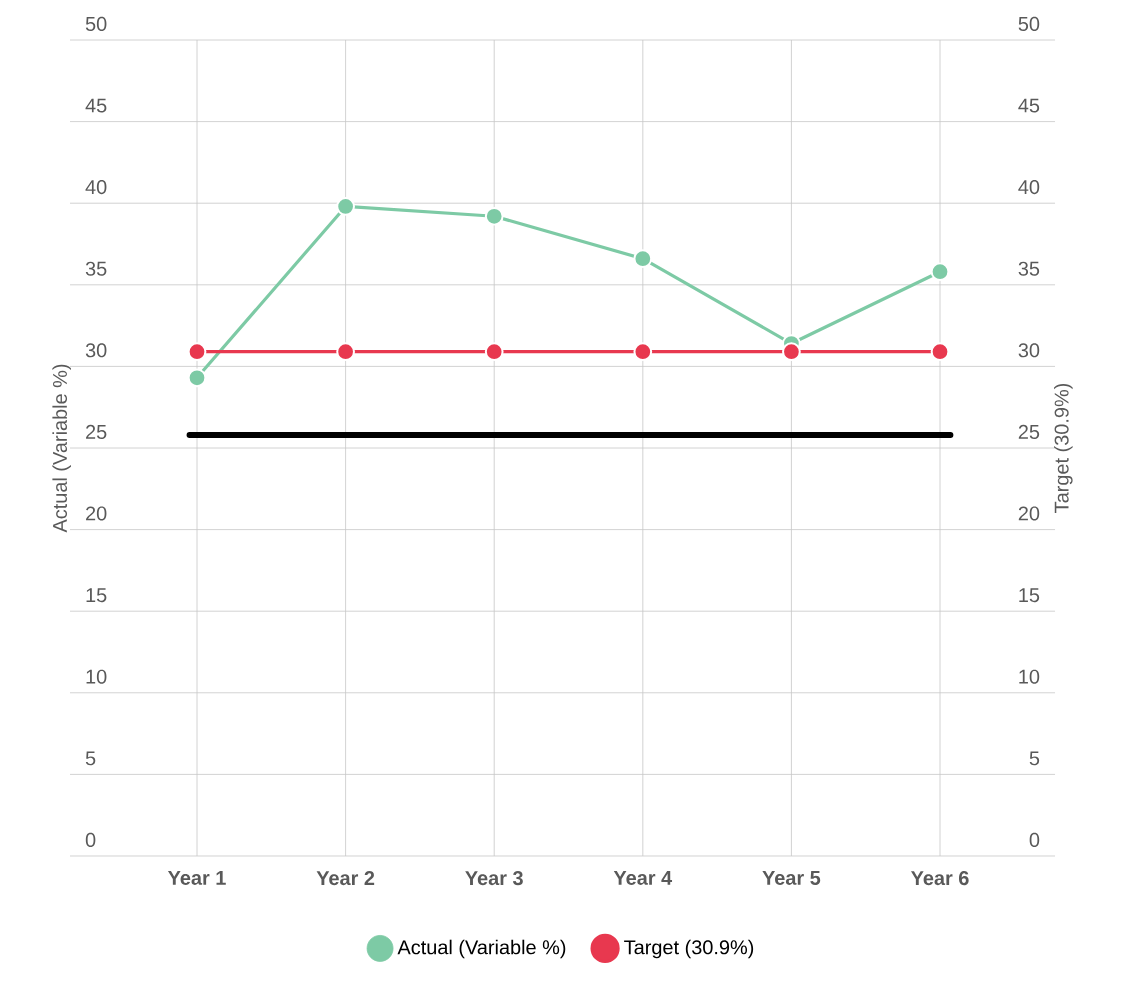 This screenshot has height=1001, width=1121. I want to click on y2-tick-label: 15, so click(1029, 595).